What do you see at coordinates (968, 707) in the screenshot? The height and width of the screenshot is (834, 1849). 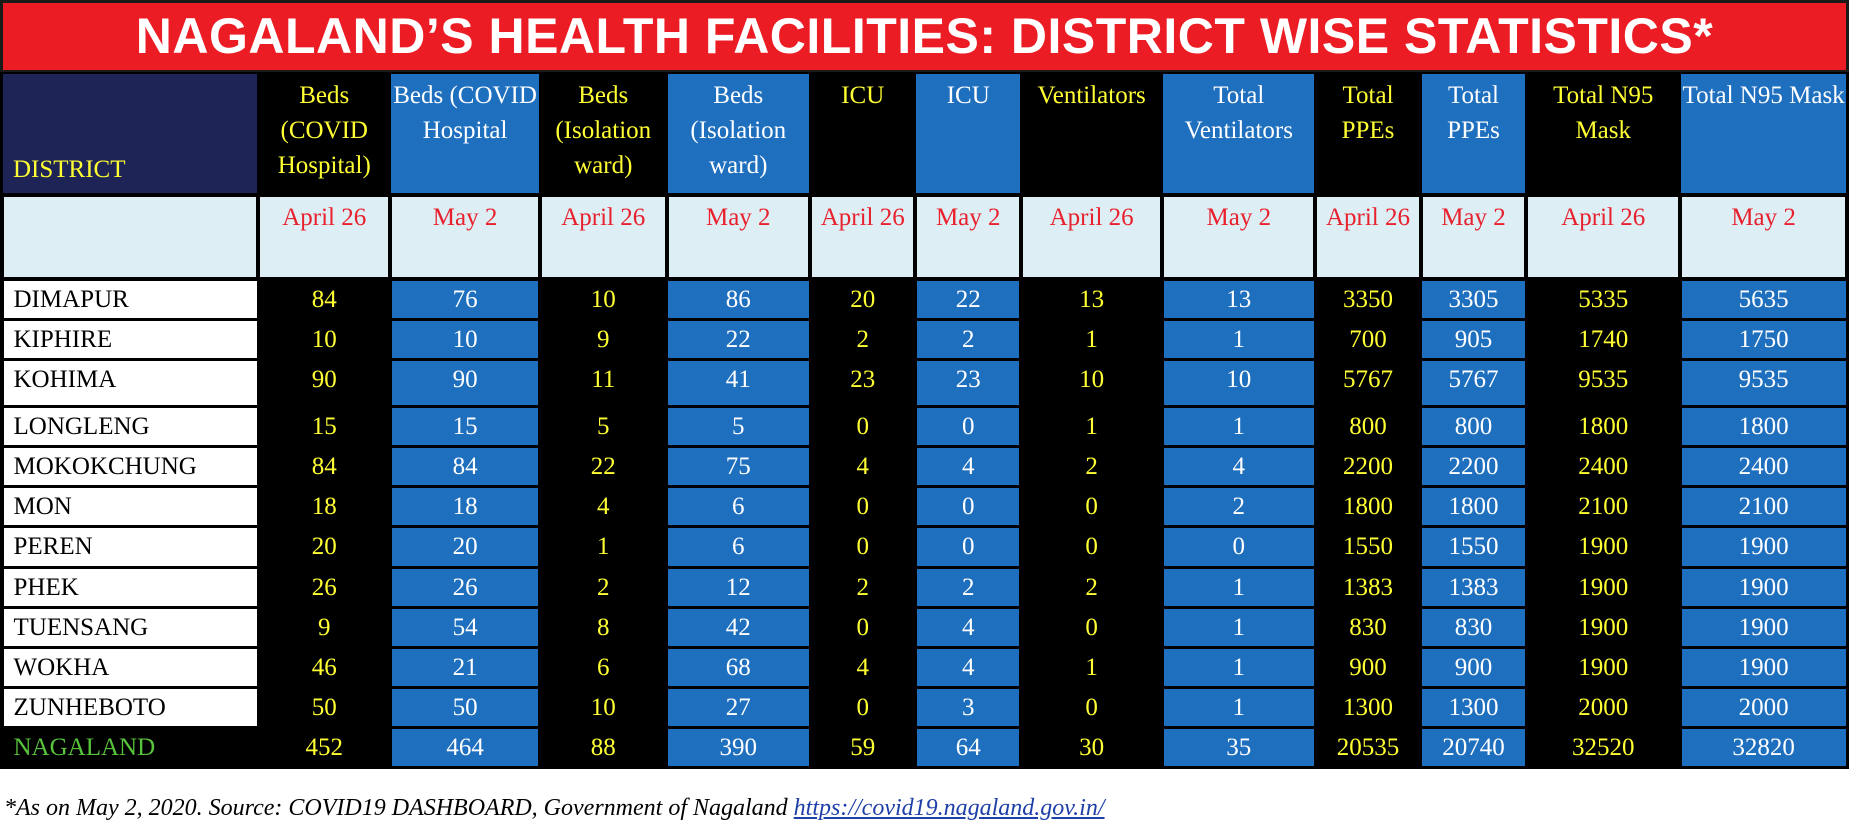 I see `cell-value: 3` at bounding box center [968, 707].